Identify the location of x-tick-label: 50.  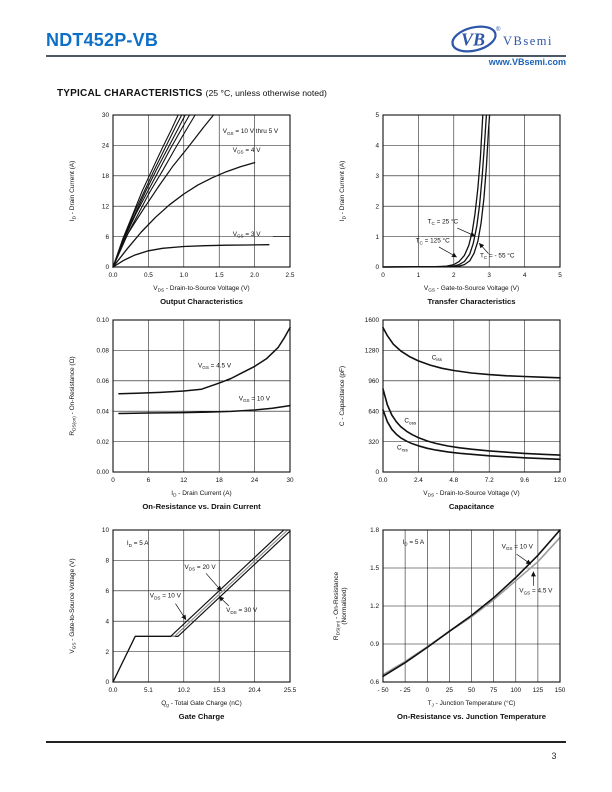
(472, 690).